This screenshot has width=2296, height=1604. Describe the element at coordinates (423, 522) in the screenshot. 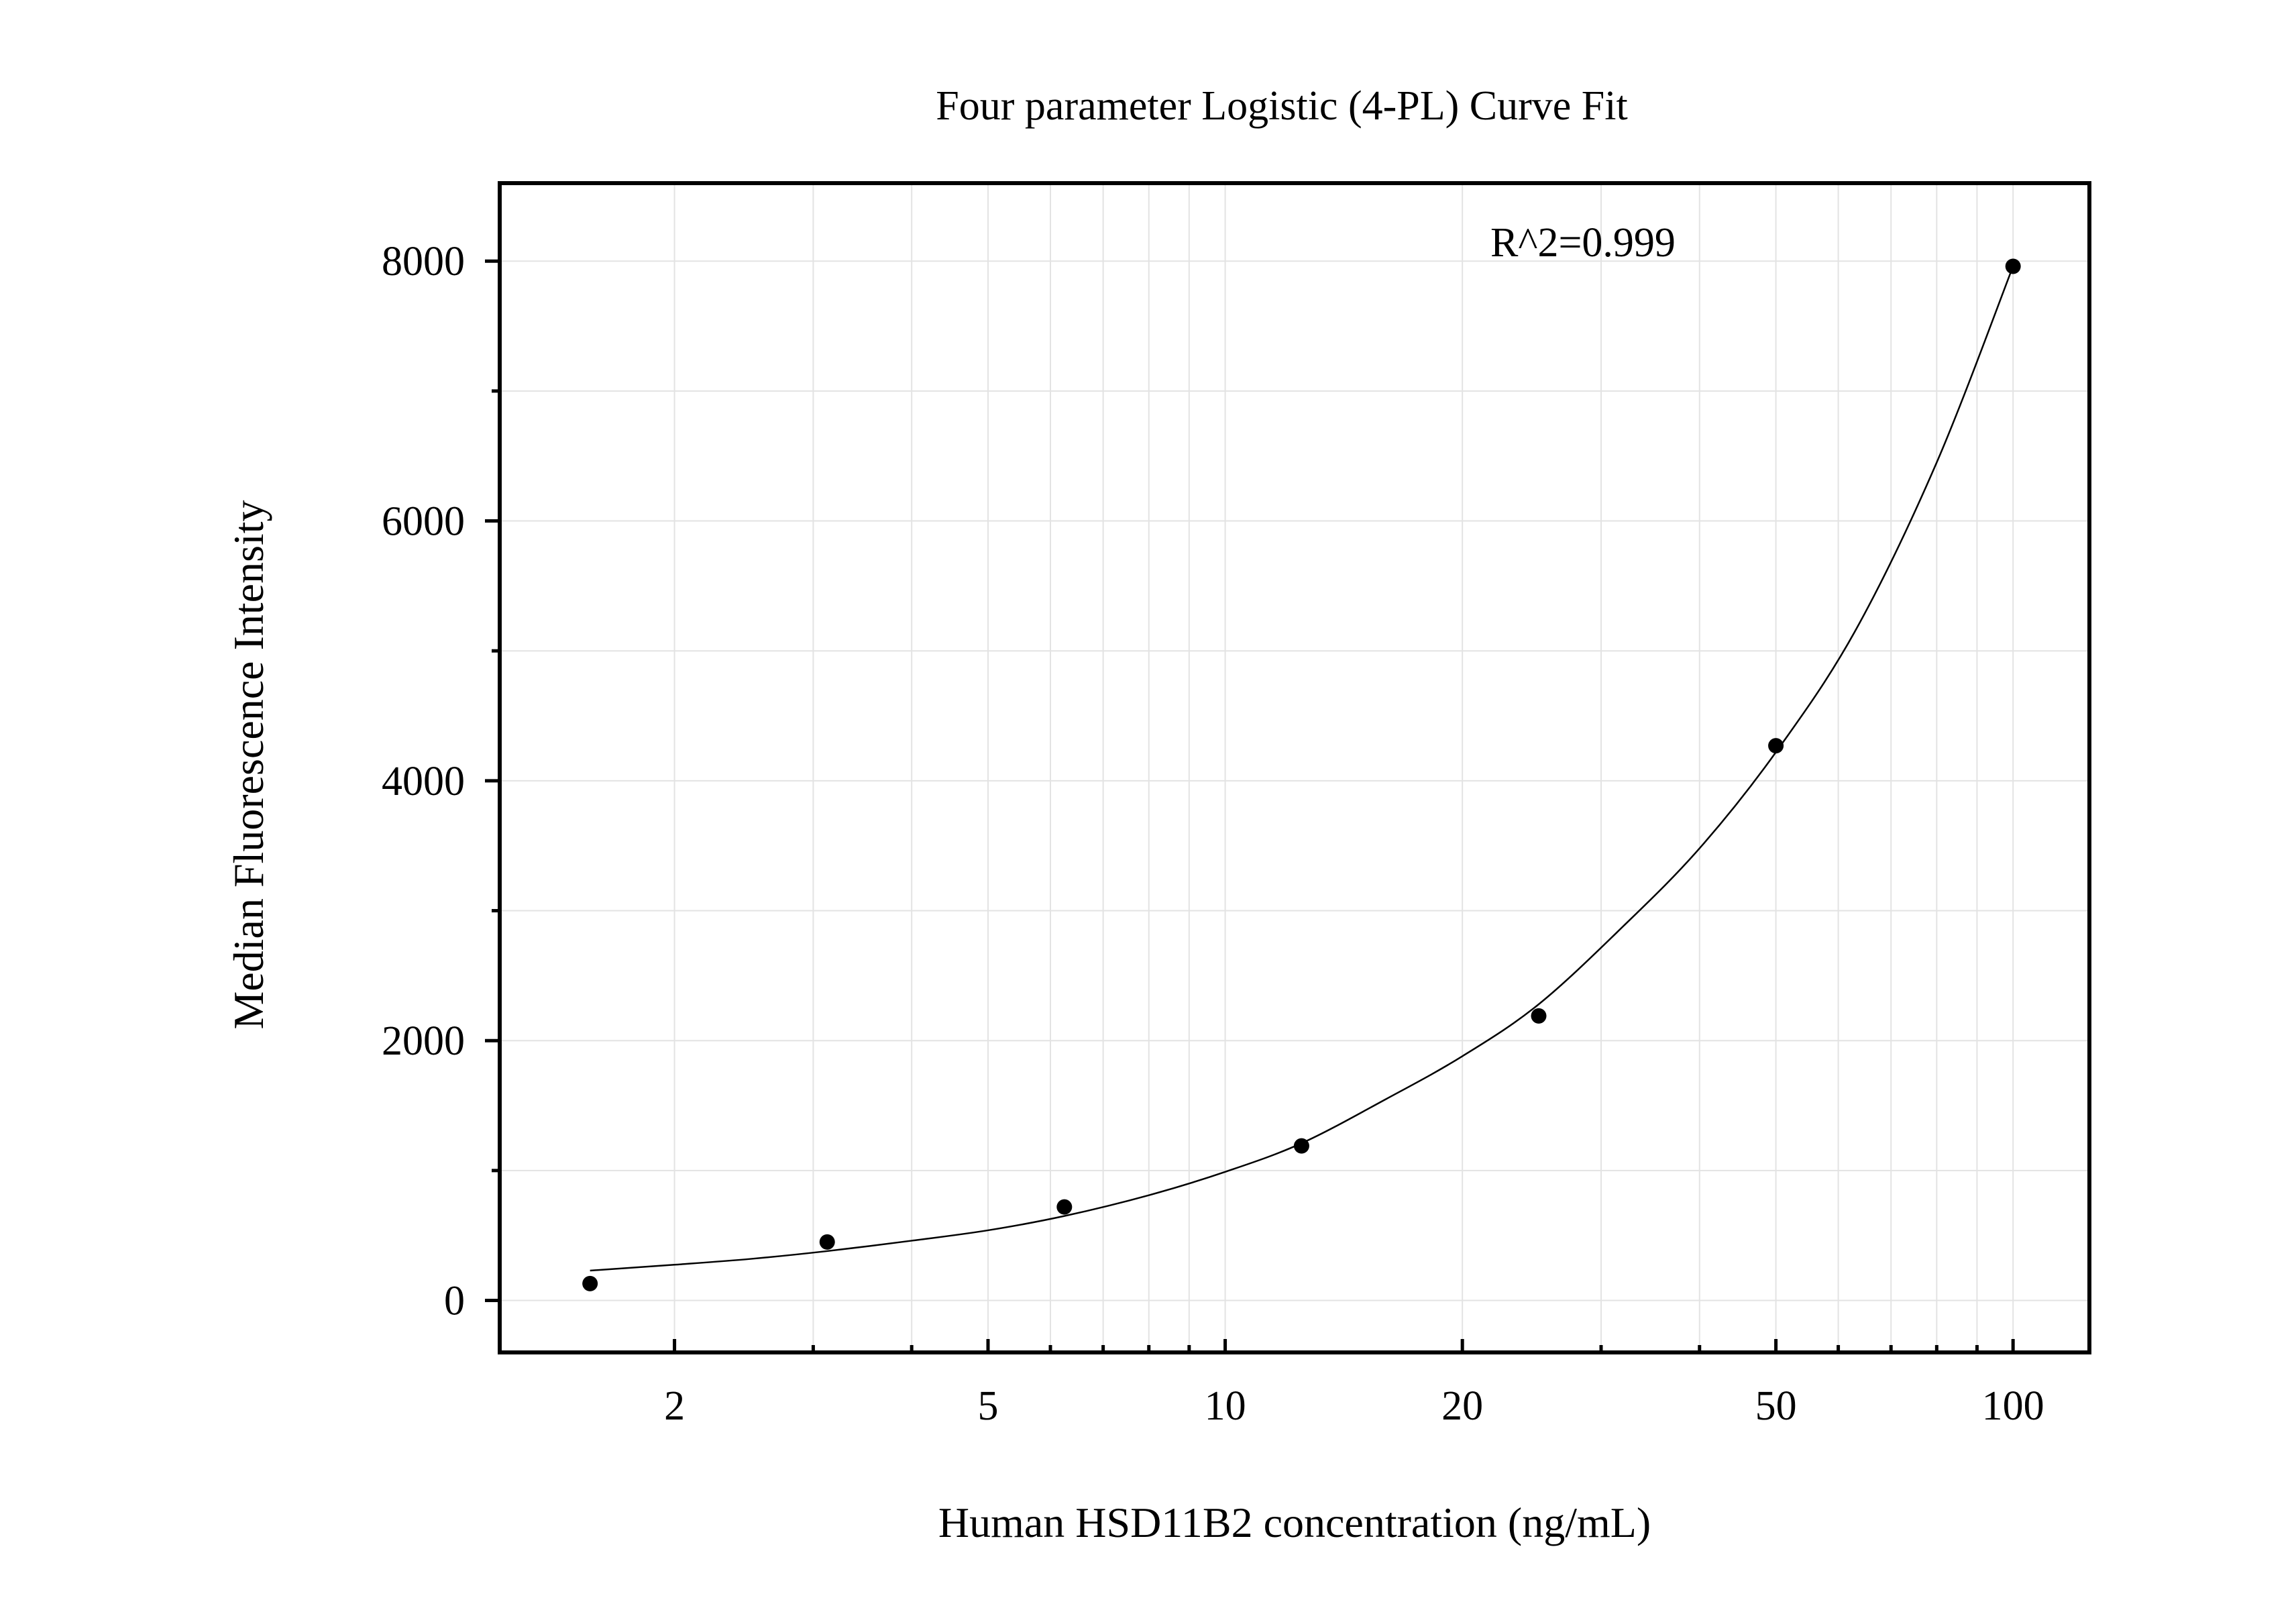

I see `y-tick-label: 6000` at that location.